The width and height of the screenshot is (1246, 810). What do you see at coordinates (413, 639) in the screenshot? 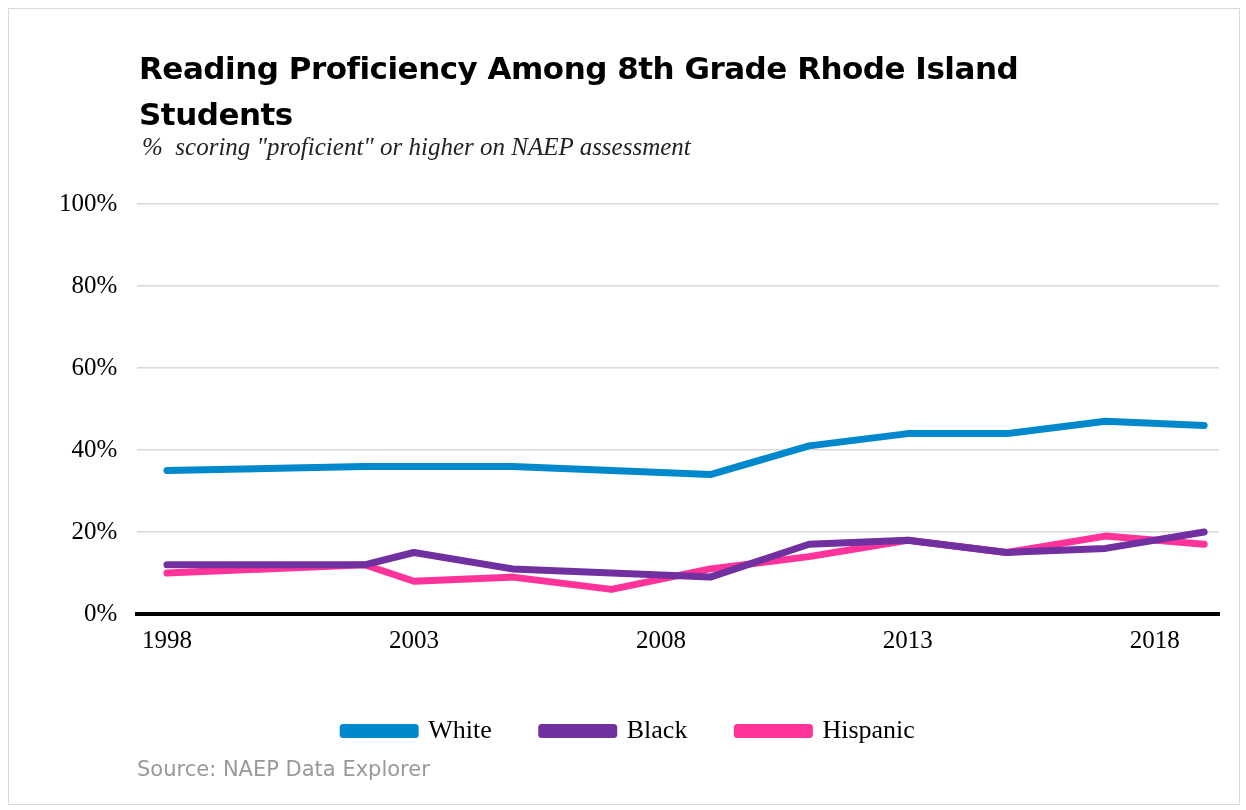
I see `x-tick-label: 2003` at bounding box center [413, 639].